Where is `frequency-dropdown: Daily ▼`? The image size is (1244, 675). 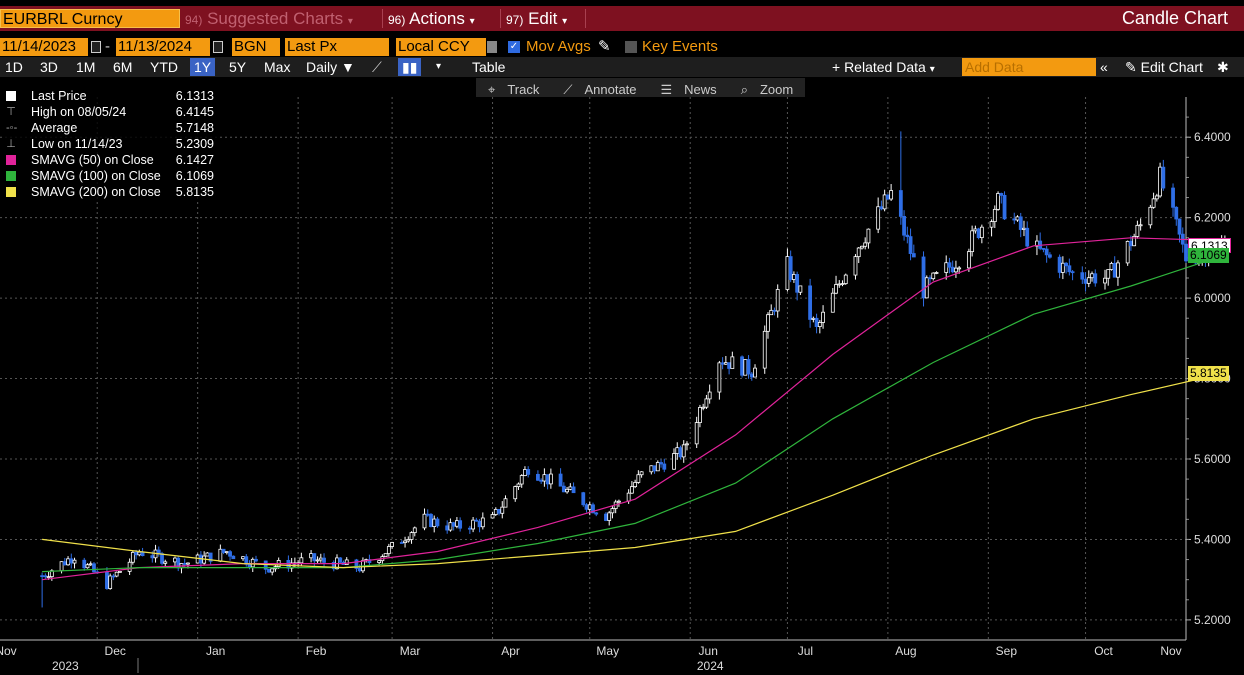 frequency-dropdown: Daily ▼ is located at coordinates (330, 67).